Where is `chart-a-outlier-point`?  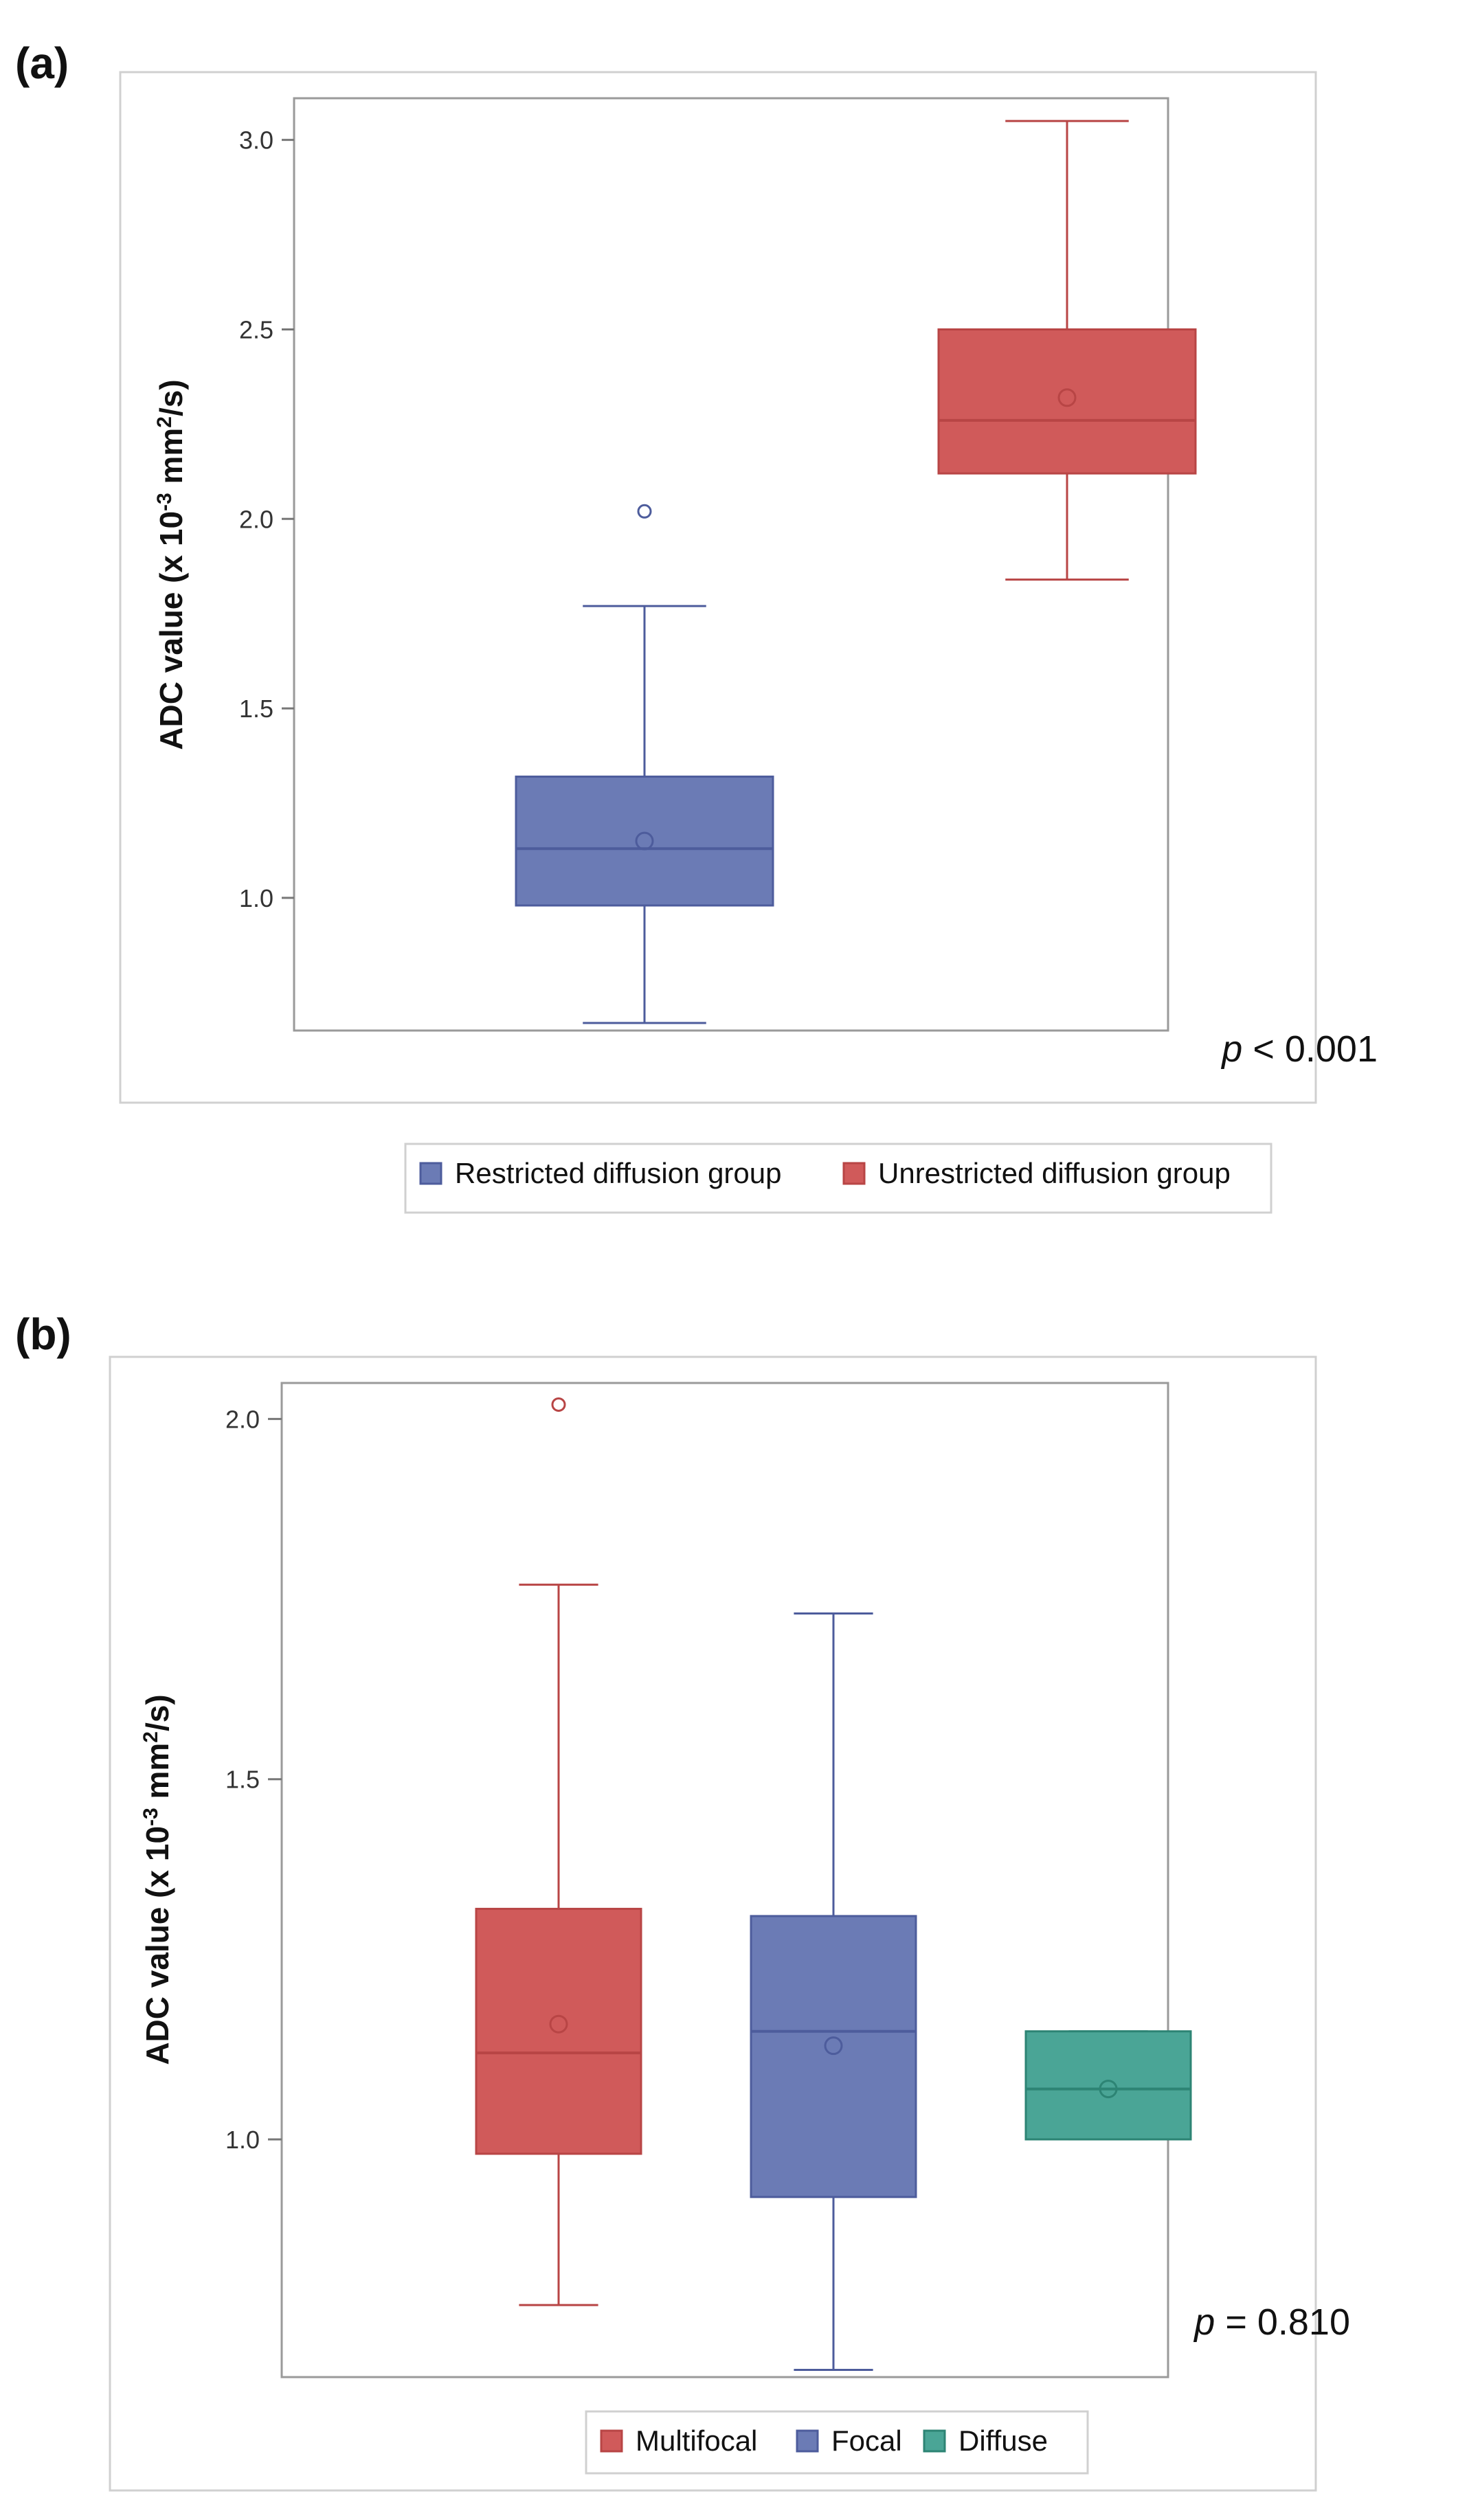
chart-a-outlier-point is located at coordinates (644, 511).